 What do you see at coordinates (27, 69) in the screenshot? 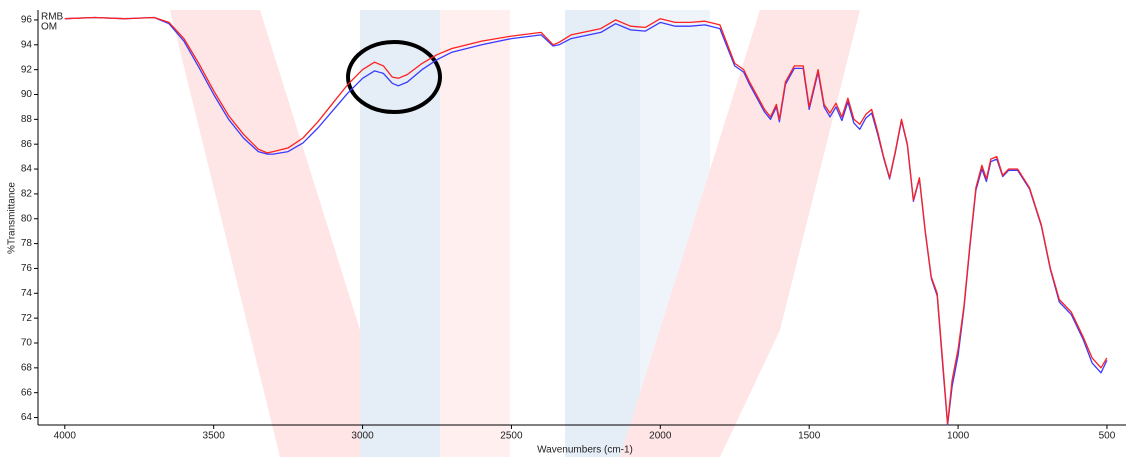
I see `y-tick-label: 92` at bounding box center [27, 69].